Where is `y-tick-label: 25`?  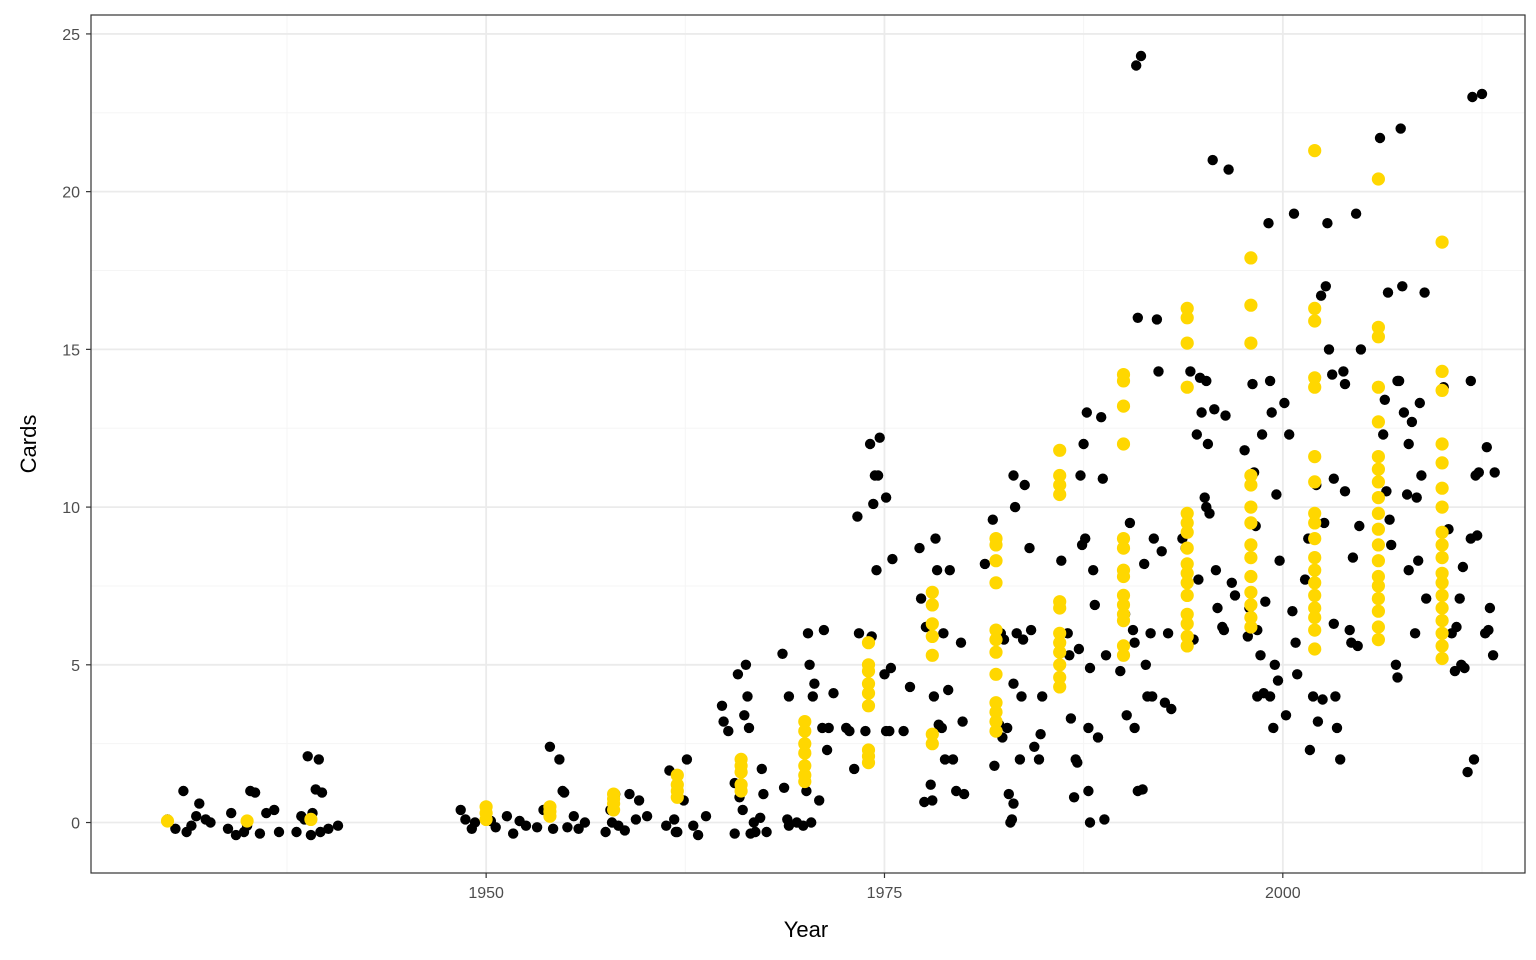 y-tick-label: 25 is located at coordinates (71, 35).